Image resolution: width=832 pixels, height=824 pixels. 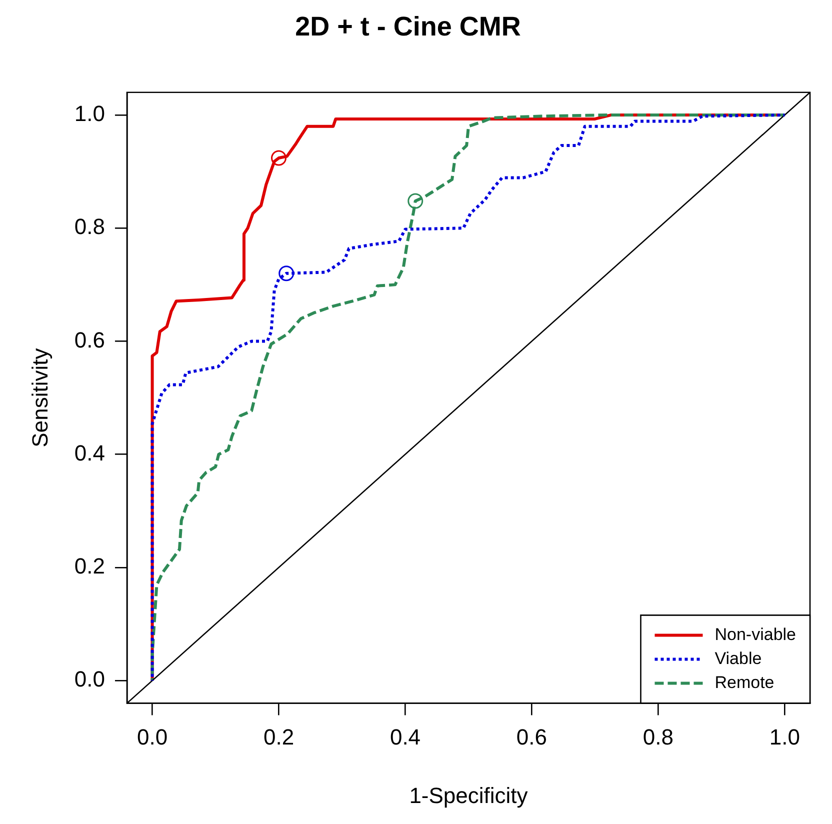 What do you see at coordinates (89, 679) in the screenshot?
I see `y-tick-label: 0.0` at bounding box center [89, 679].